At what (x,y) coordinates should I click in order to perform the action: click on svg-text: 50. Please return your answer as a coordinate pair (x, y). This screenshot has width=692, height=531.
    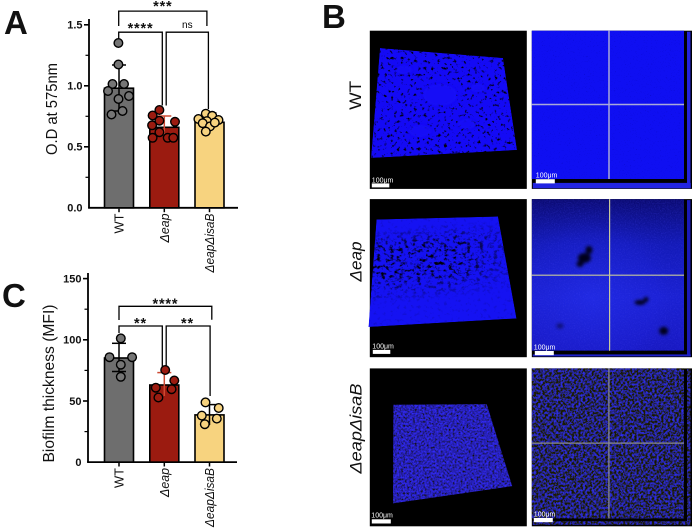
    Looking at the image, I should click on (75, 402).